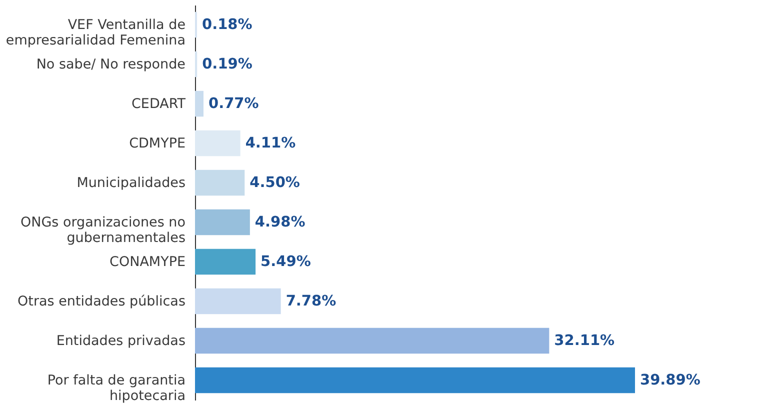 Image resolution: width=760 pixels, height=414 pixels. I want to click on y-tick-label: Otras entidades públicas, so click(102, 301).